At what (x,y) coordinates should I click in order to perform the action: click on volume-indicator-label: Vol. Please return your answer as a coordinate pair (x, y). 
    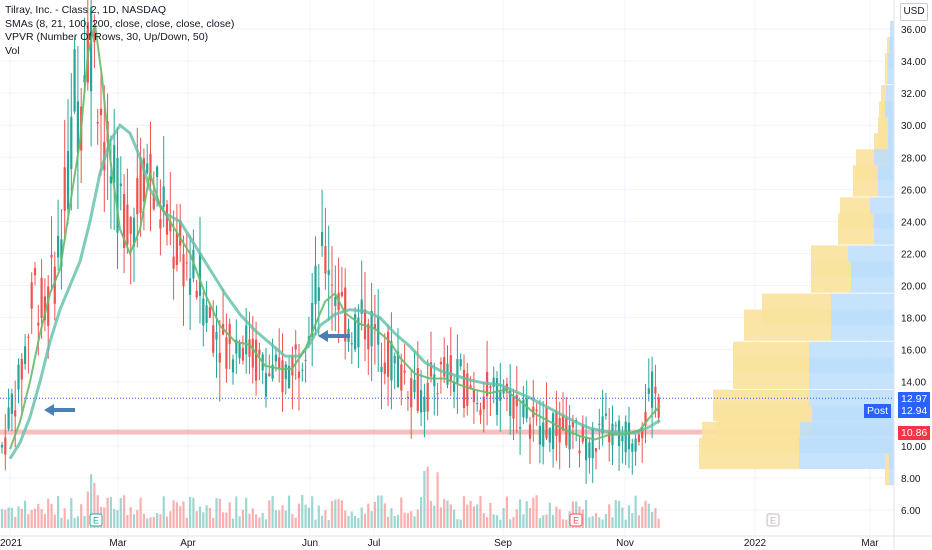
    Looking at the image, I should click on (12, 50).